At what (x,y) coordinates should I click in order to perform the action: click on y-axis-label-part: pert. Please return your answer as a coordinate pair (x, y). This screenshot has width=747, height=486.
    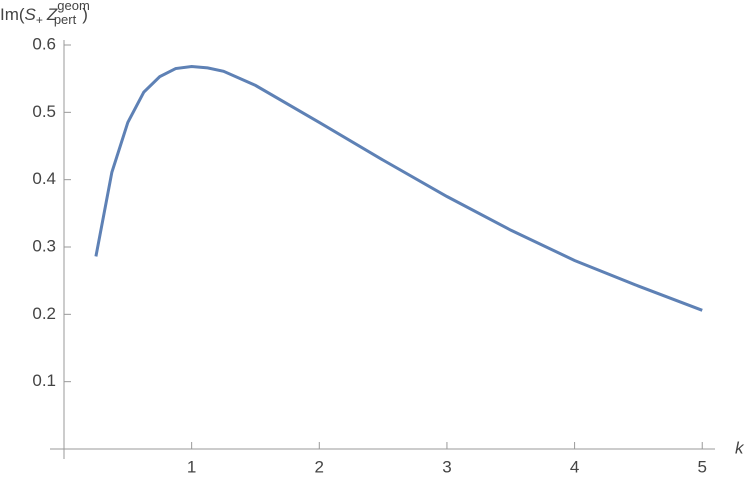
    Looking at the image, I should click on (65, 19).